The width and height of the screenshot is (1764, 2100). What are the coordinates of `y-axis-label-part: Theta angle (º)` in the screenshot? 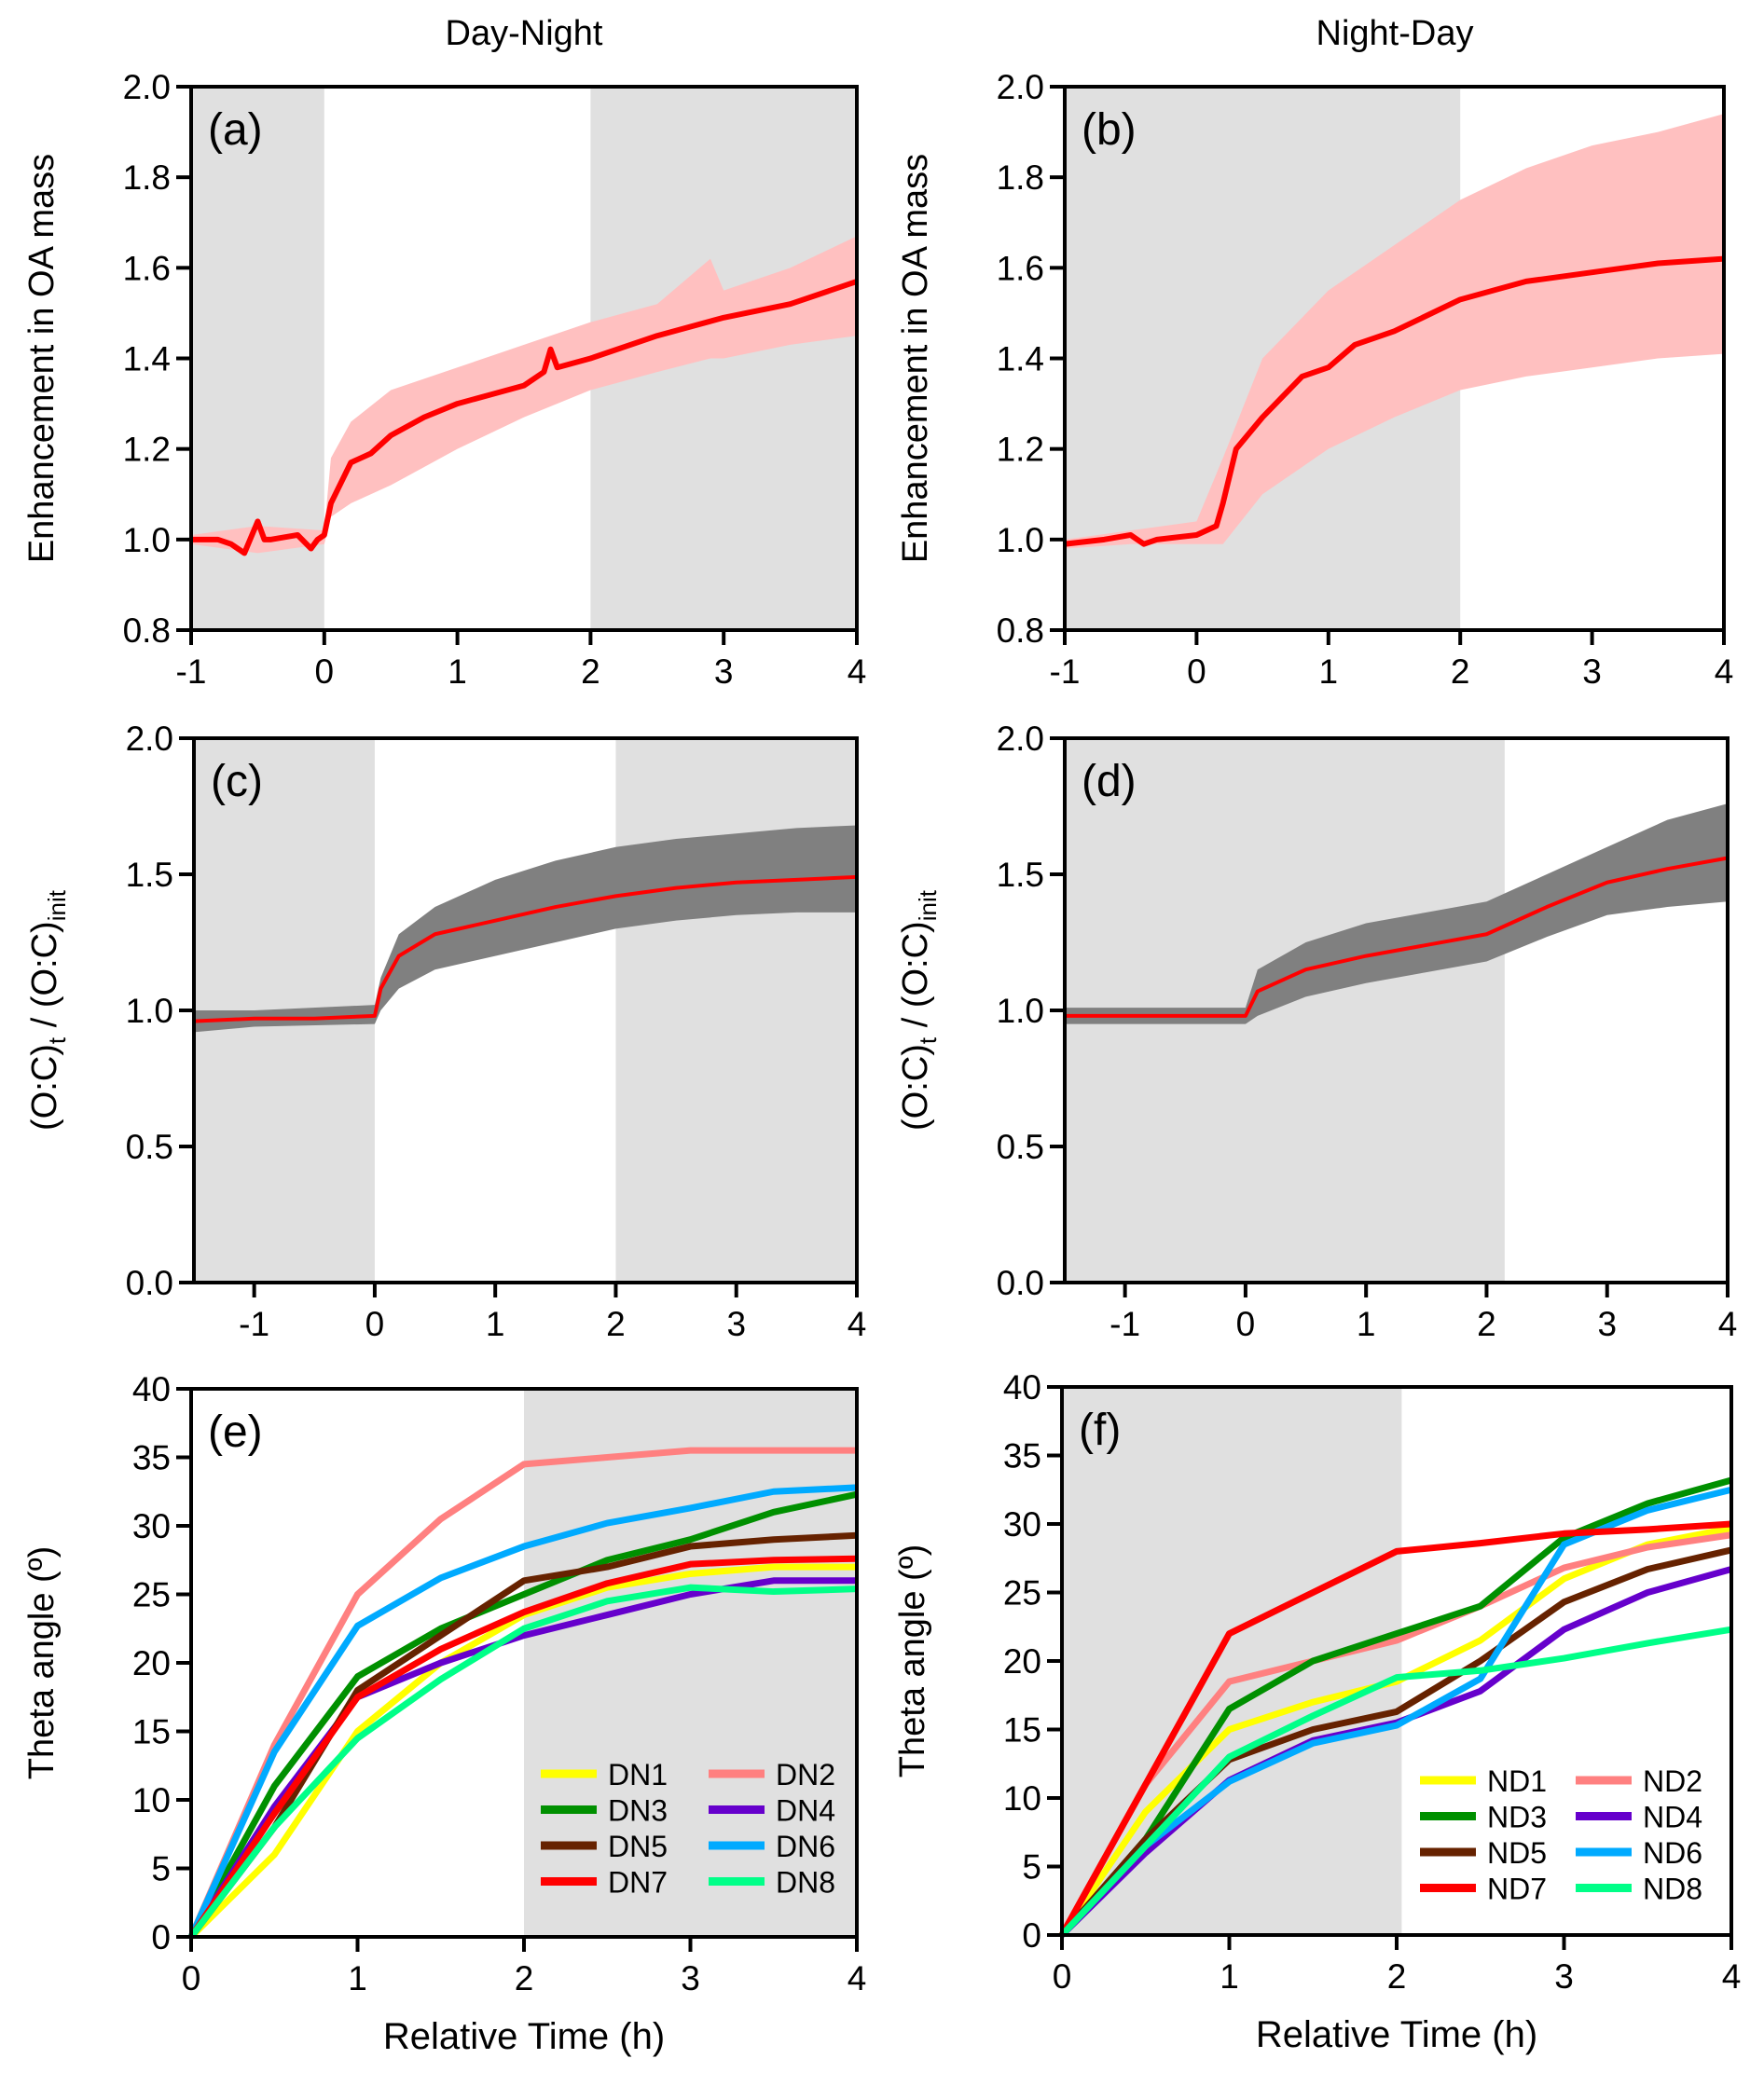 It's located at (42, 1663).